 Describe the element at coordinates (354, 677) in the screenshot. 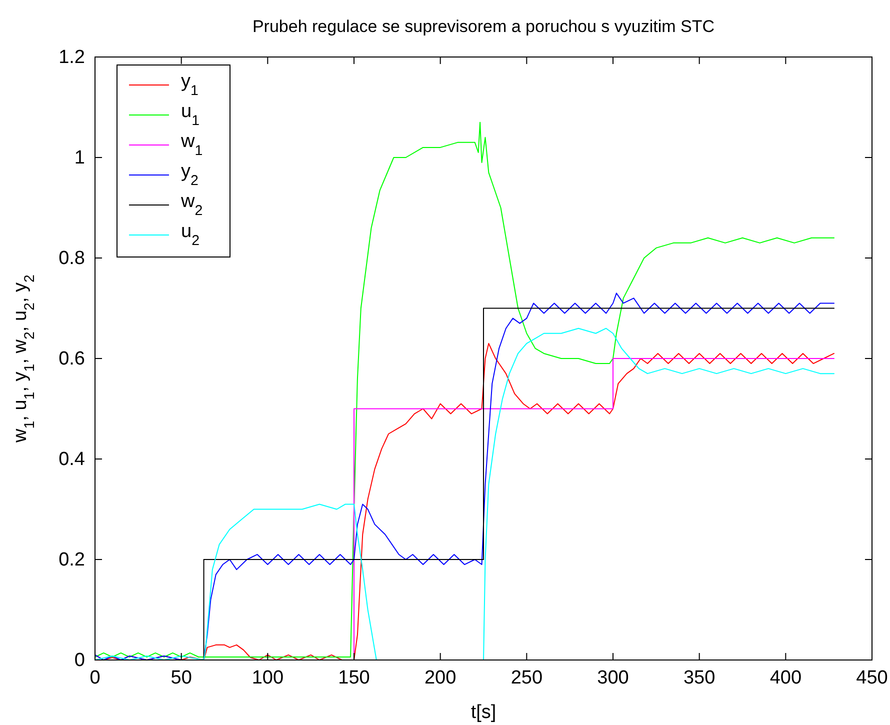

I see `x-tick-label: 150` at that location.